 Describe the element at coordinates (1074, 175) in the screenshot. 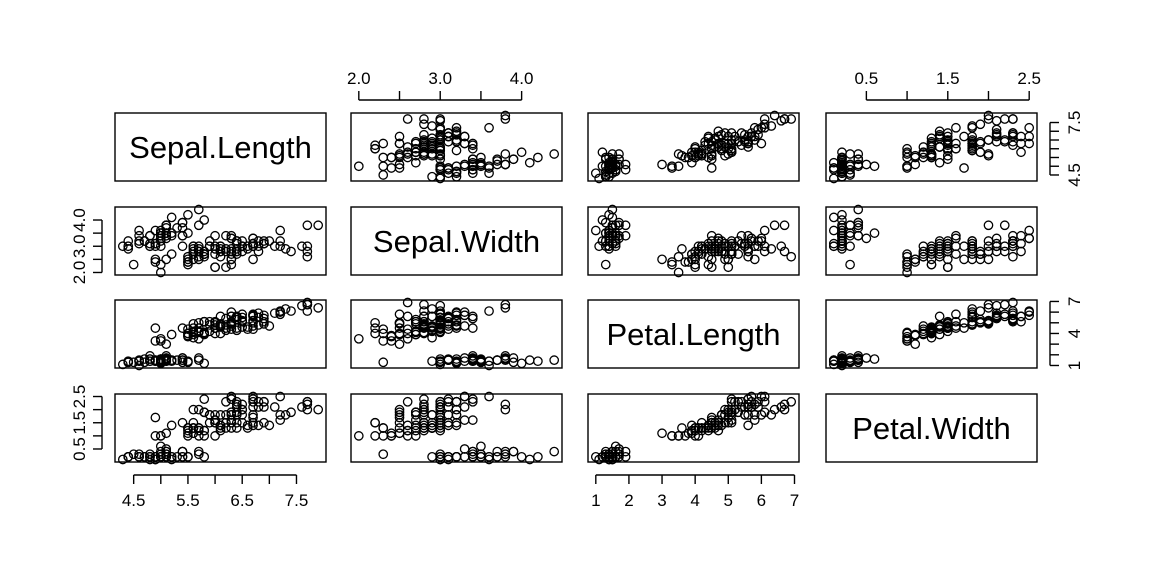

I see `tick-label: 4.5` at that location.